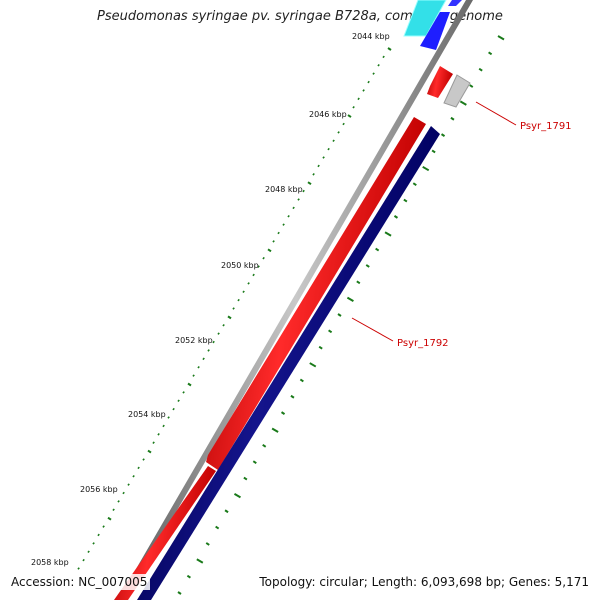 The width and height of the screenshot is (600, 600). What do you see at coordinates (240, 265) in the screenshot?
I see `kbp-label-2050: 2050 kbp` at bounding box center [240, 265].